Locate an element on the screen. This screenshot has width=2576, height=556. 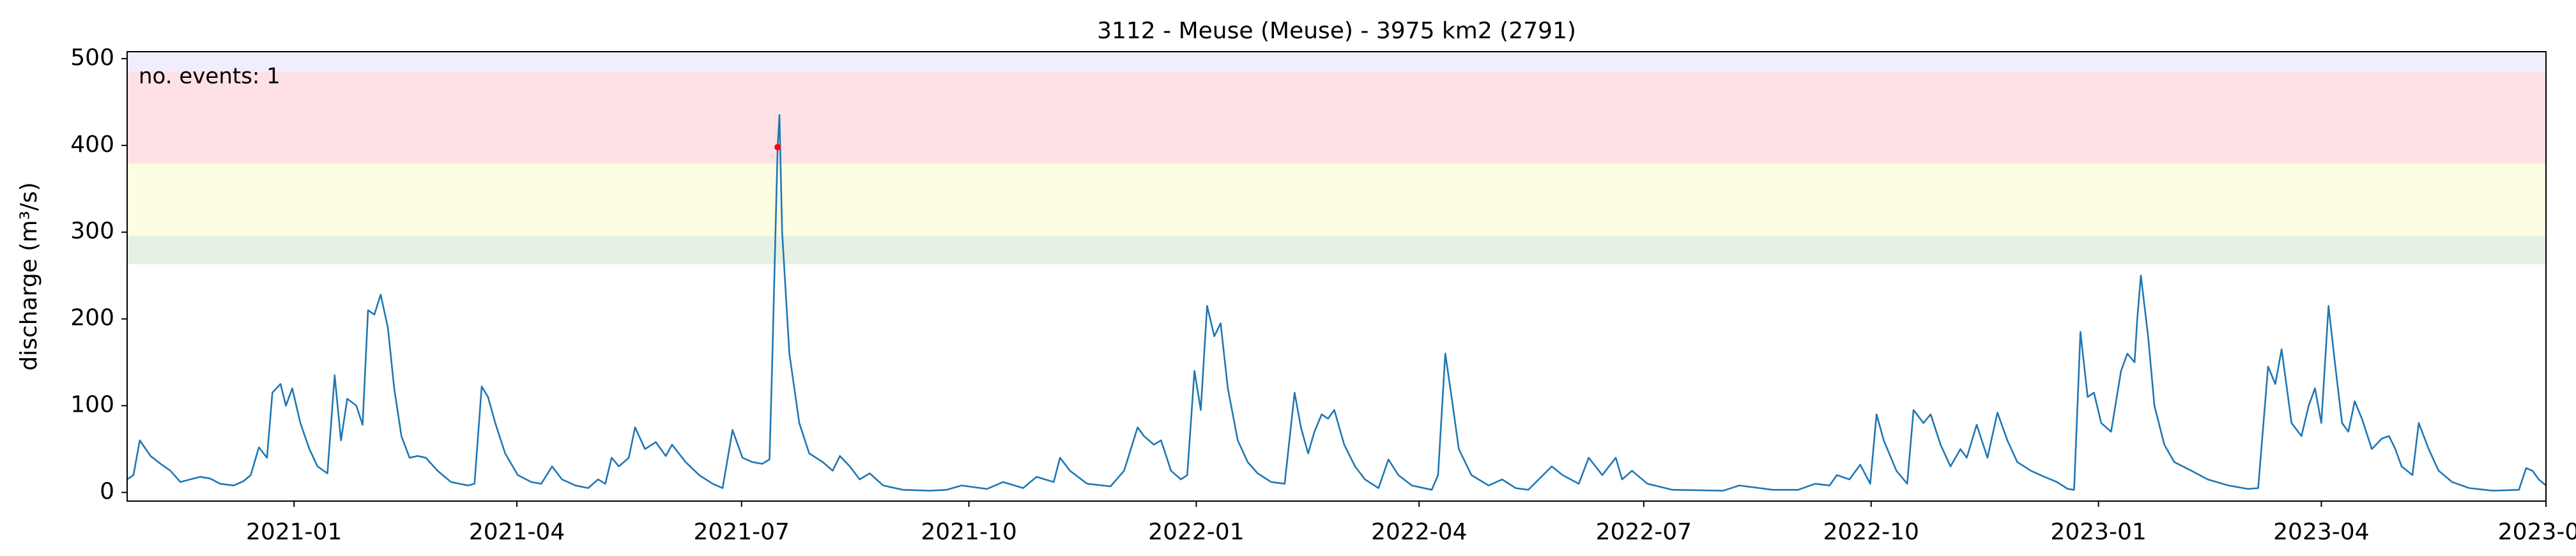
x-tick-label: 2022-01 is located at coordinates (1196, 532).